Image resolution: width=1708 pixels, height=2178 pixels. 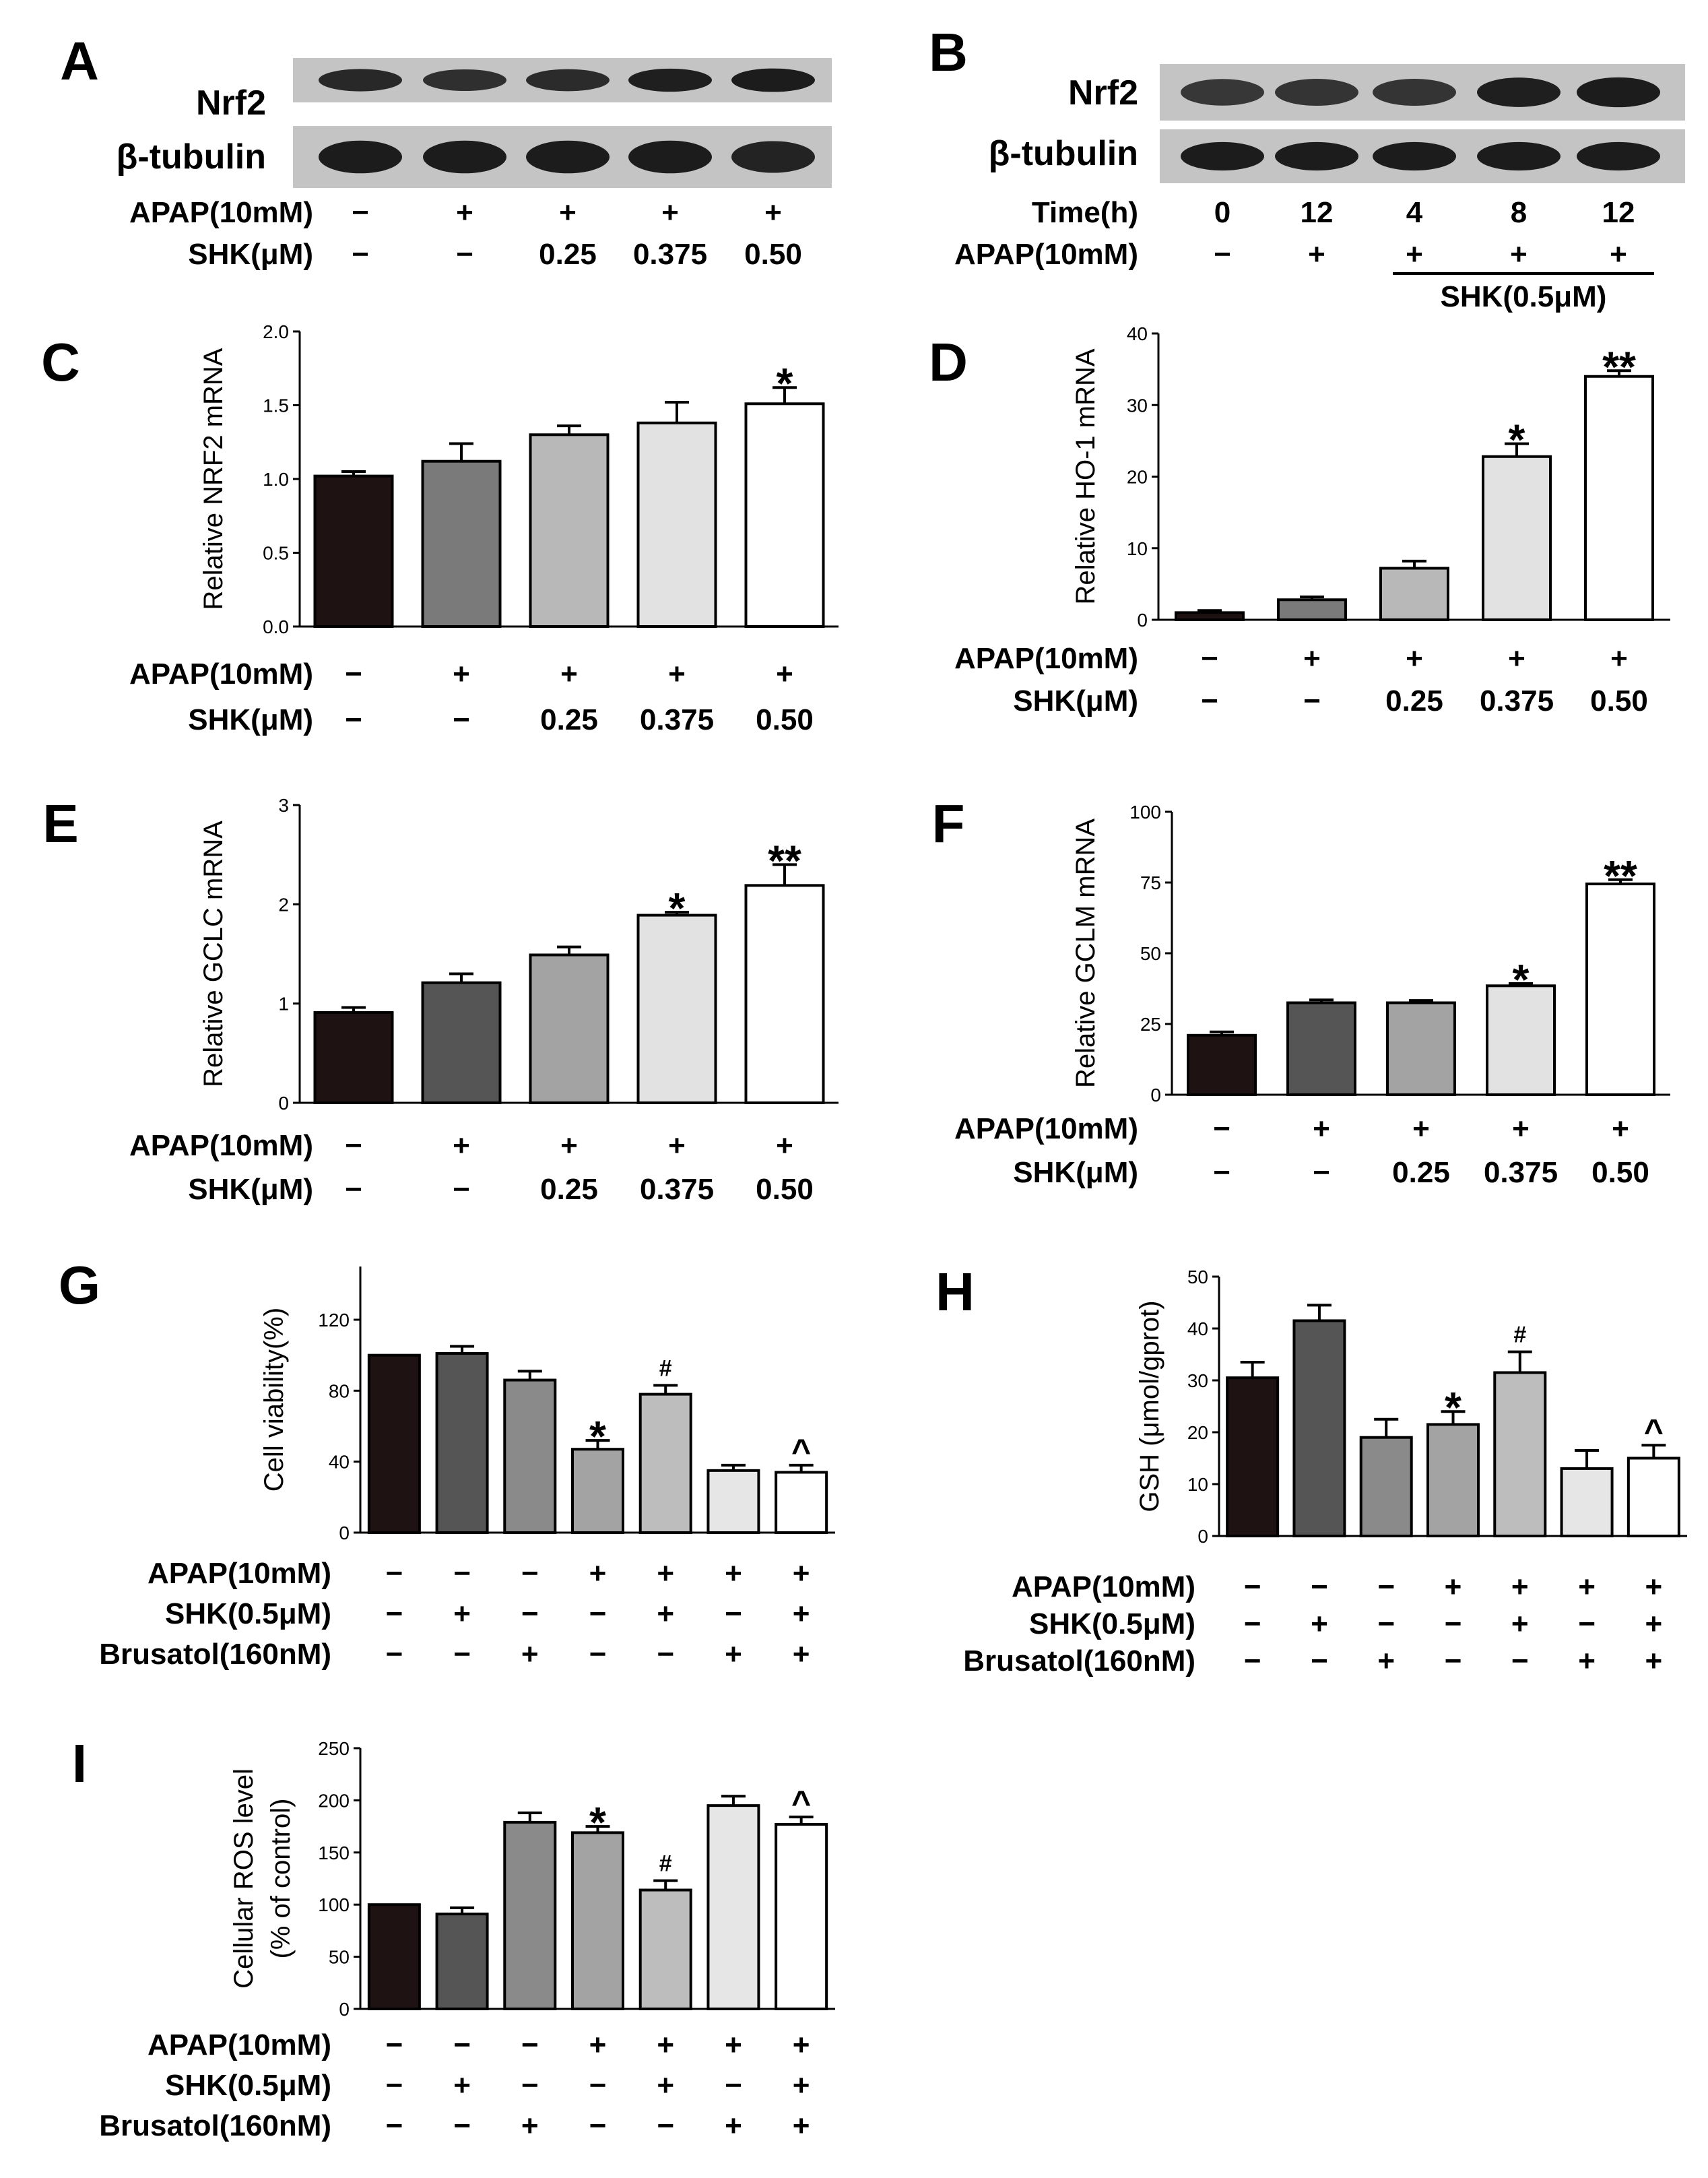 I want to click on significance-mark: #, so click(x=666, y=1864).